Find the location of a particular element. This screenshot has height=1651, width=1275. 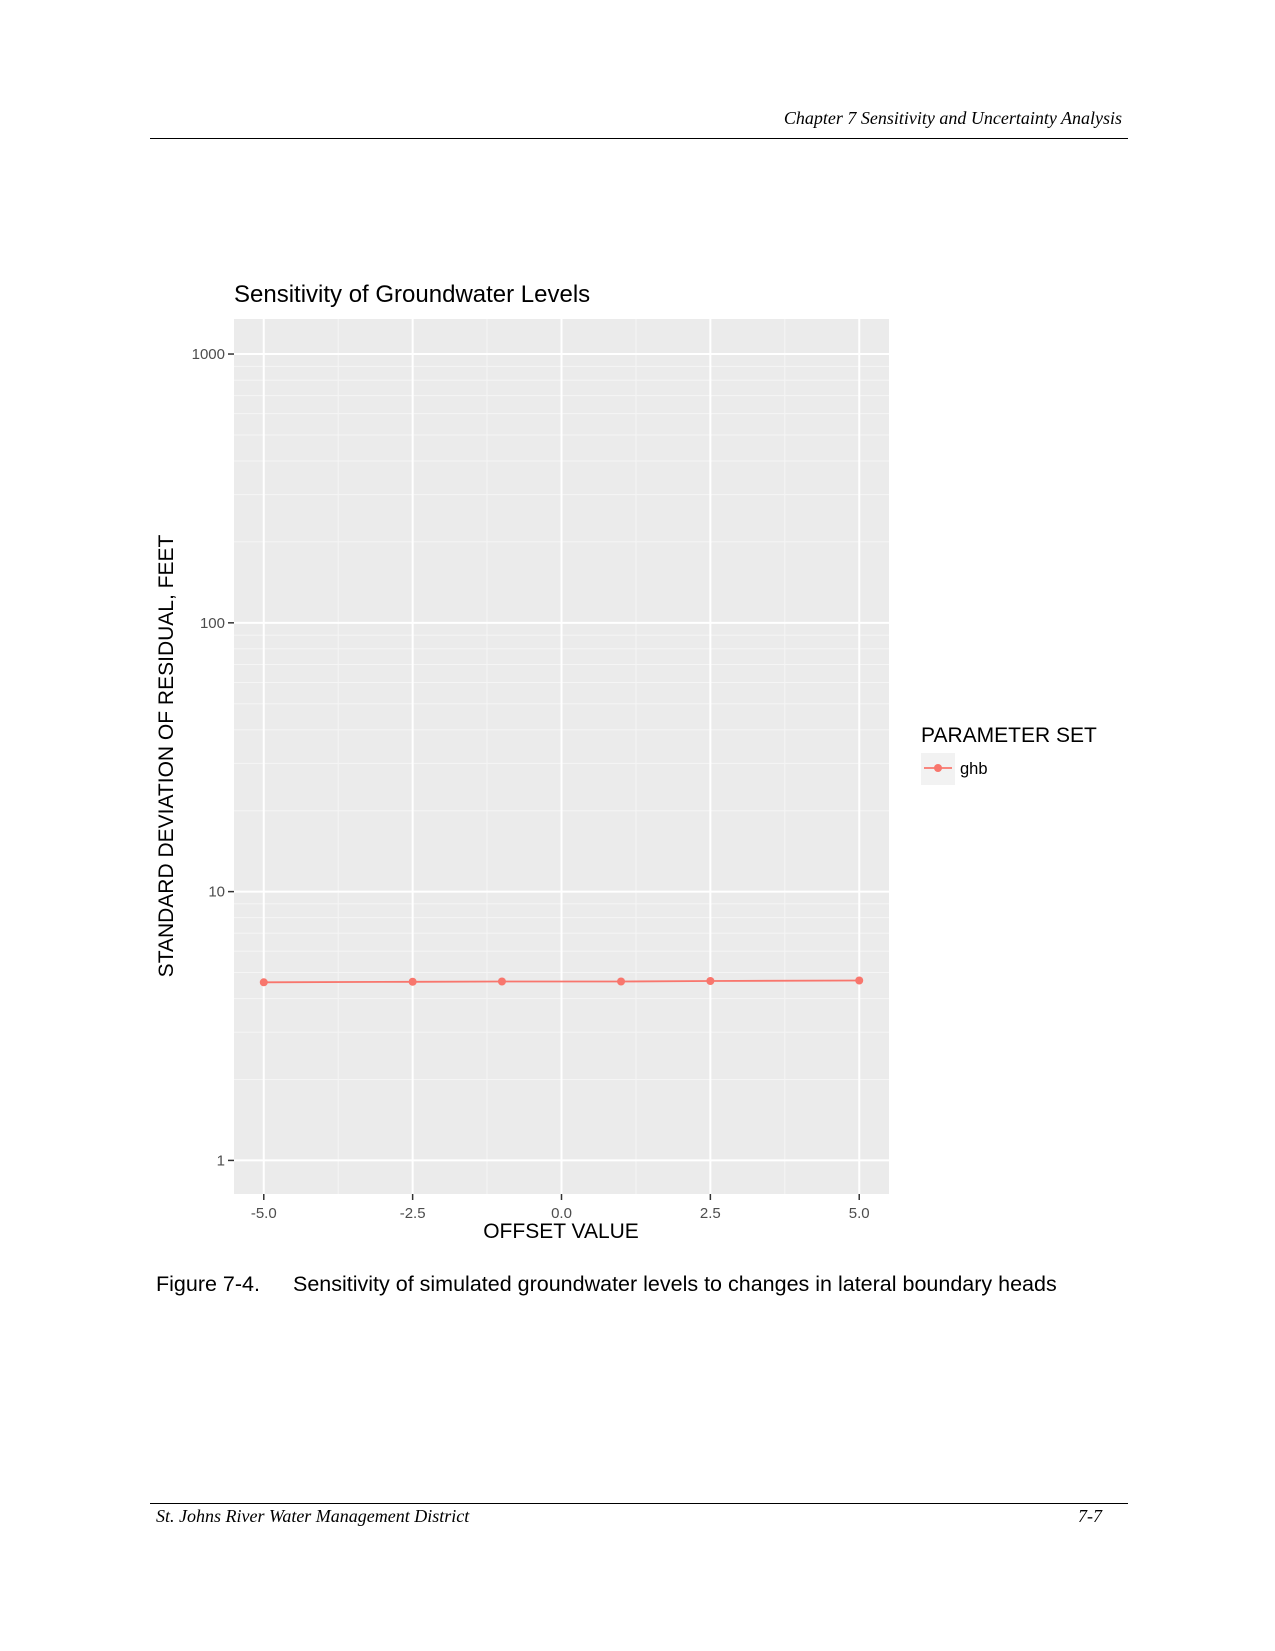

figure-number: Figure 7-4. is located at coordinates (208, 1284).